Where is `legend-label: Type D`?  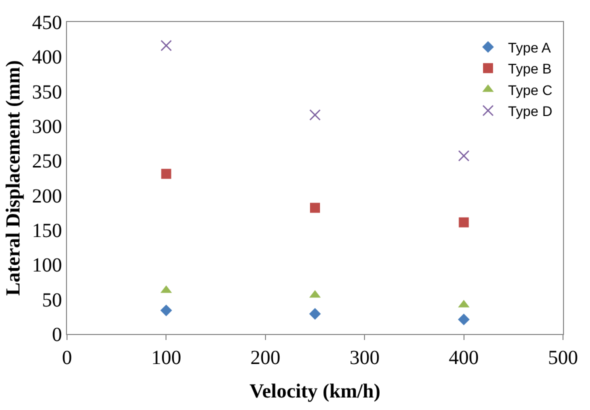 legend-label: Type D is located at coordinates (530, 111).